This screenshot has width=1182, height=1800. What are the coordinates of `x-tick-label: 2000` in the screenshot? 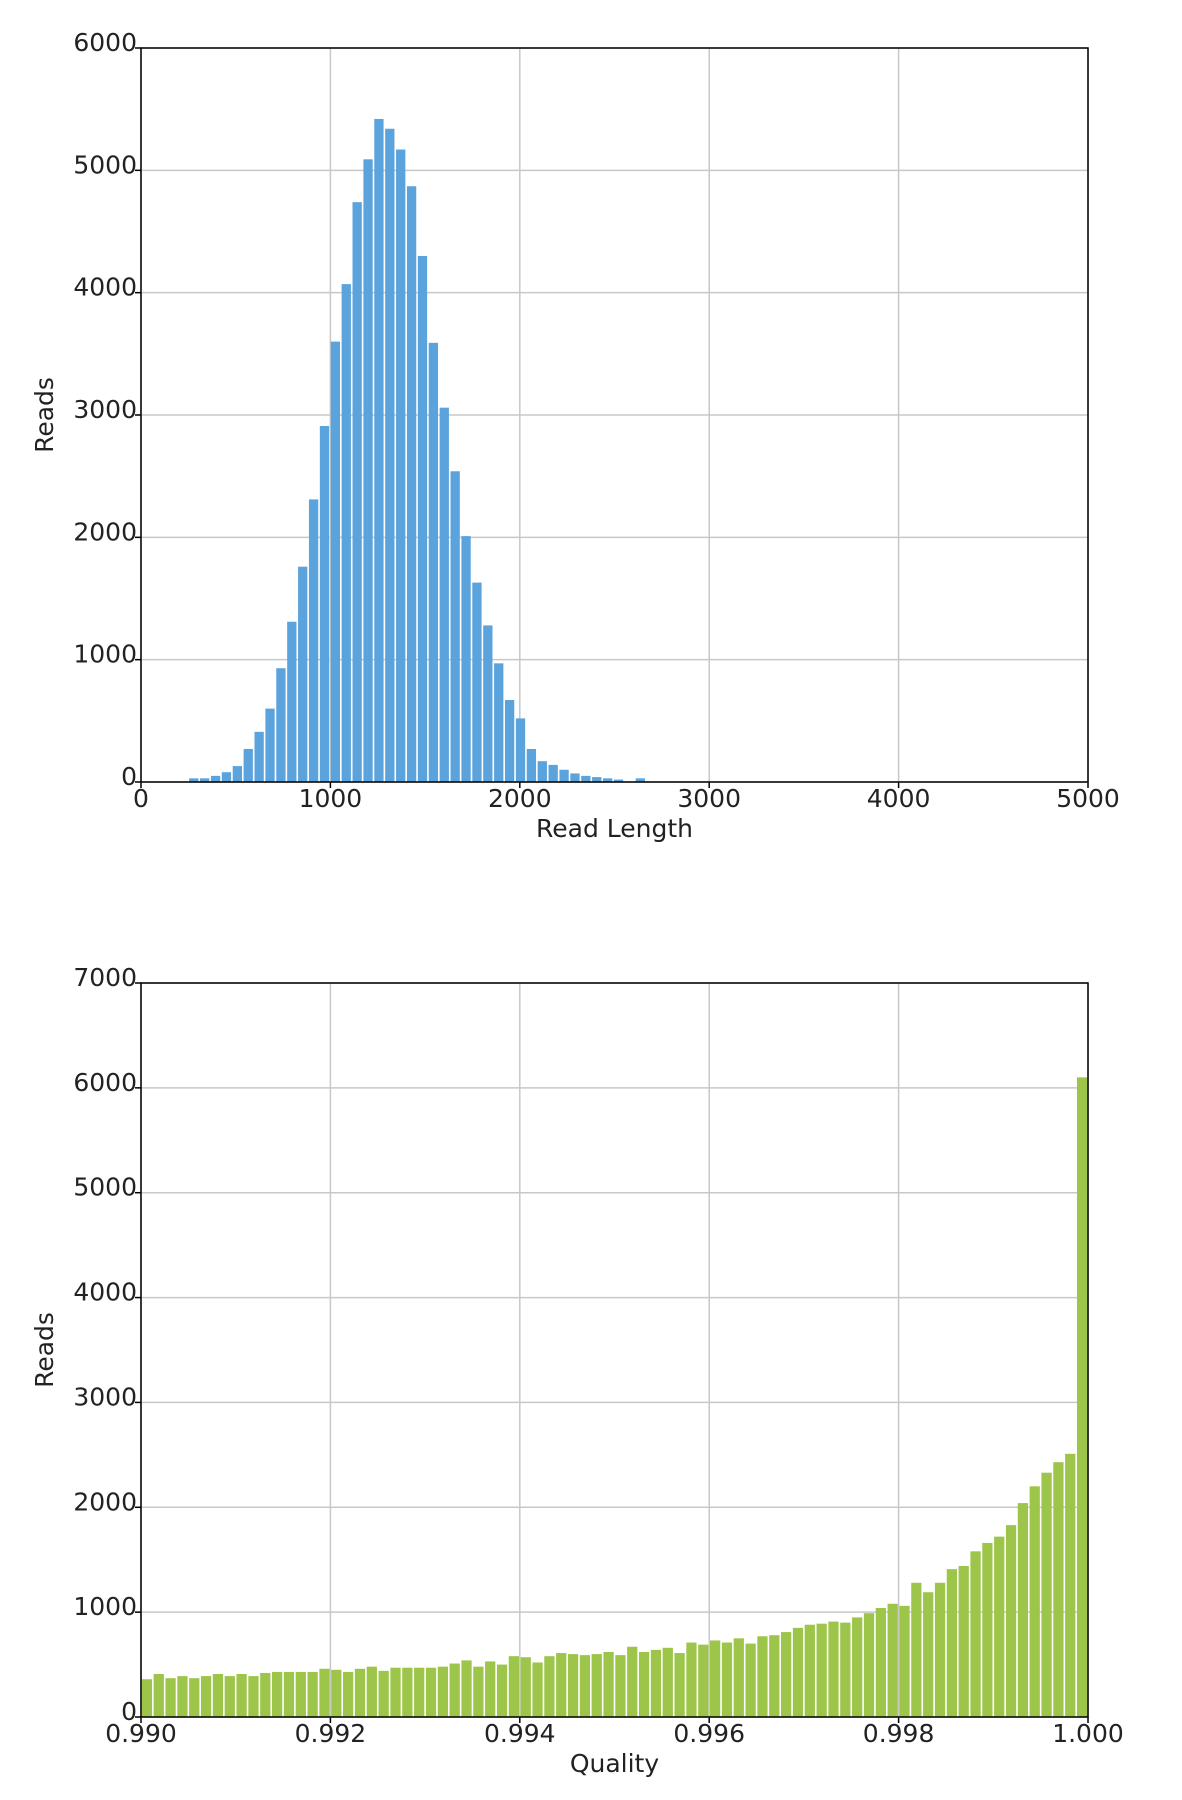 It's located at (520, 798).